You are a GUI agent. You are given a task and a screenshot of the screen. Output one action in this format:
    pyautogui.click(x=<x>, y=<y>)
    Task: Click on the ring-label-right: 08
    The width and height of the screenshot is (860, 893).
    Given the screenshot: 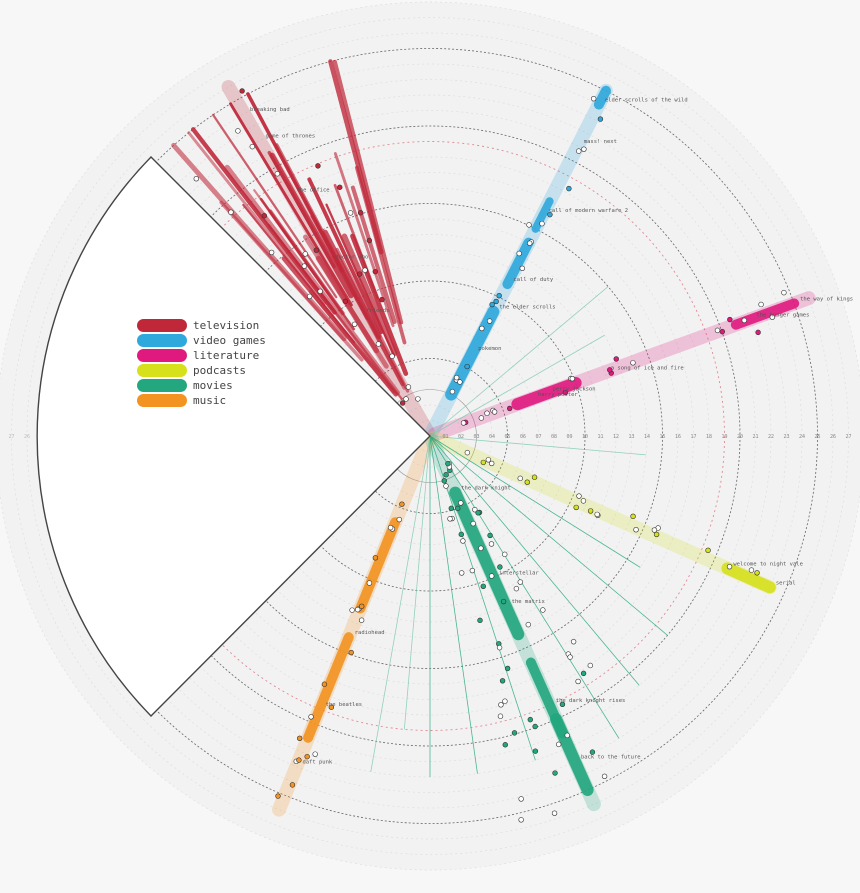 What is the action you would take?
    pyautogui.click(x=554, y=437)
    